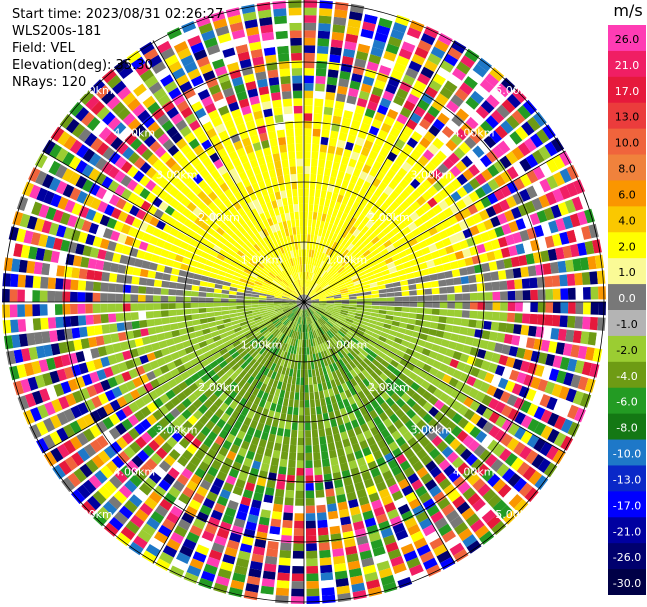 The width and height of the screenshot is (647, 607). What do you see at coordinates (177, 429) in the screenshot?
I see `range-ring-label: 3.00km` at bounding box center [177, 429].